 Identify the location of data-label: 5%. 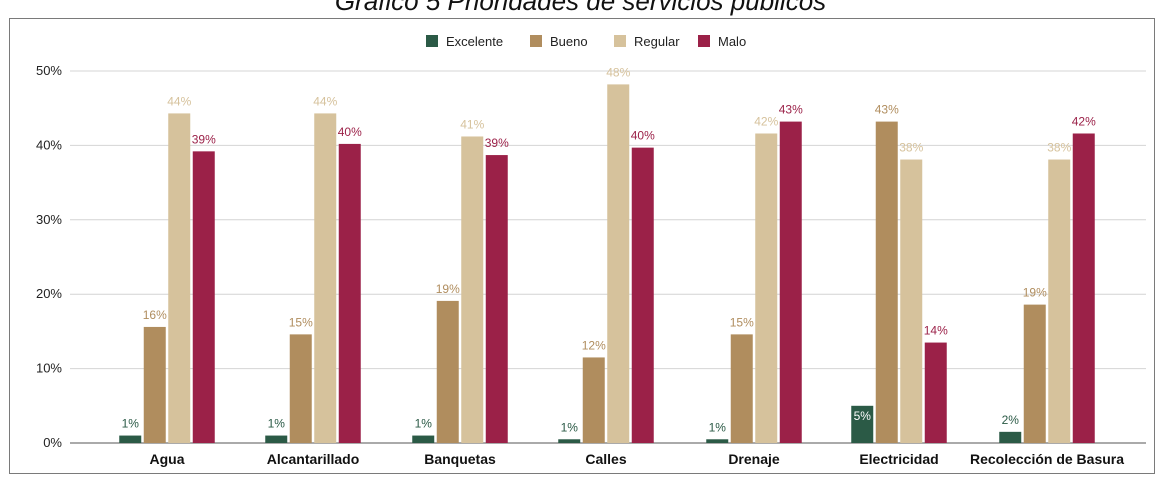
(863, 416).